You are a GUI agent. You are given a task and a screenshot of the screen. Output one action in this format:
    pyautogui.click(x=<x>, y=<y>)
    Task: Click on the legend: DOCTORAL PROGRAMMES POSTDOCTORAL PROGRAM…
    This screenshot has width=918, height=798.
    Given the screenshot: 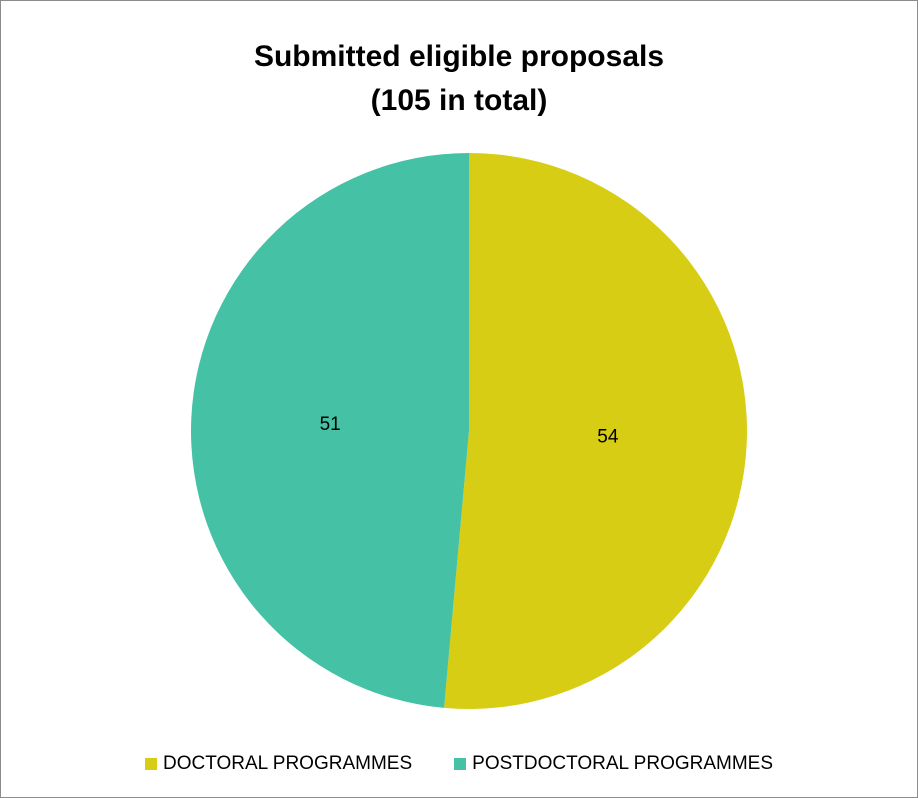 What is the action you would take?
    pyautogui.click(x=459, y=764)
    